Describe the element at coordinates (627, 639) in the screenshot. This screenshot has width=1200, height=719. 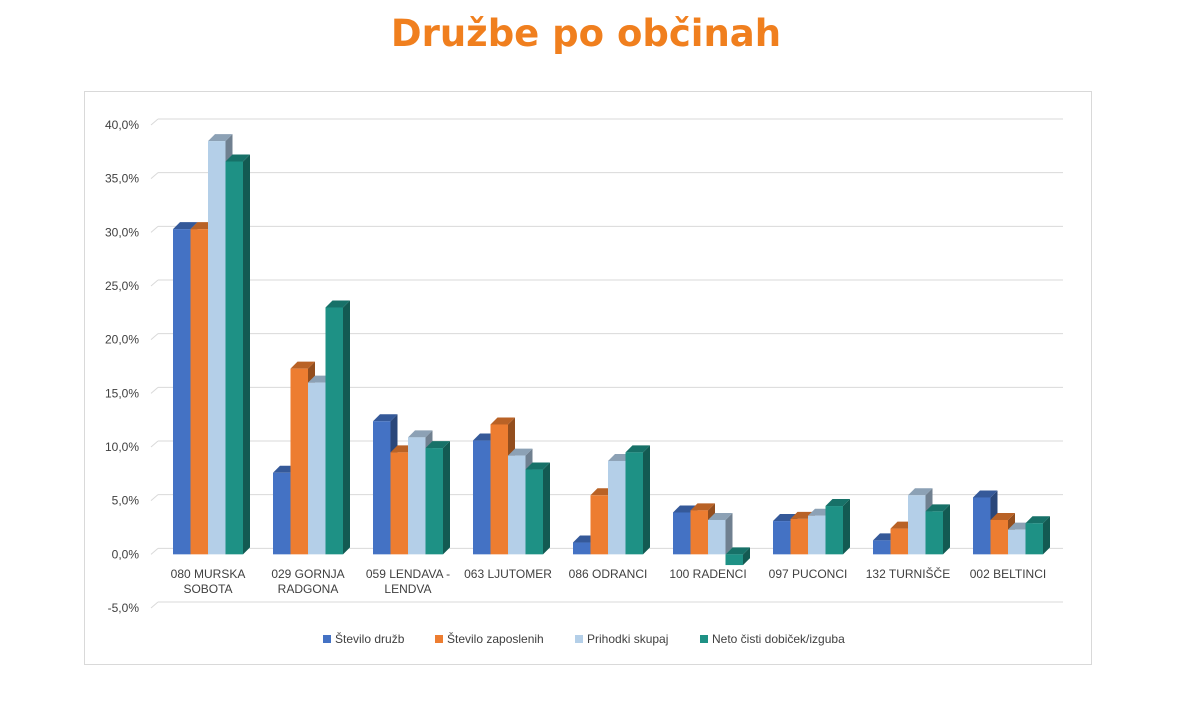
I see `legend-label: Prihodki skupaj` at that location.